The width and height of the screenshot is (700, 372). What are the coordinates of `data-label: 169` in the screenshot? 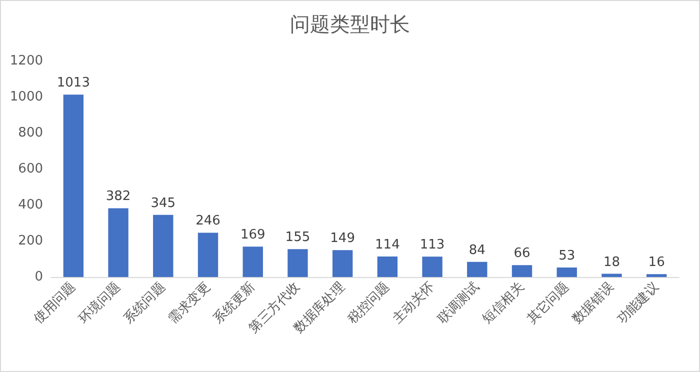 It's located at (253, 235).